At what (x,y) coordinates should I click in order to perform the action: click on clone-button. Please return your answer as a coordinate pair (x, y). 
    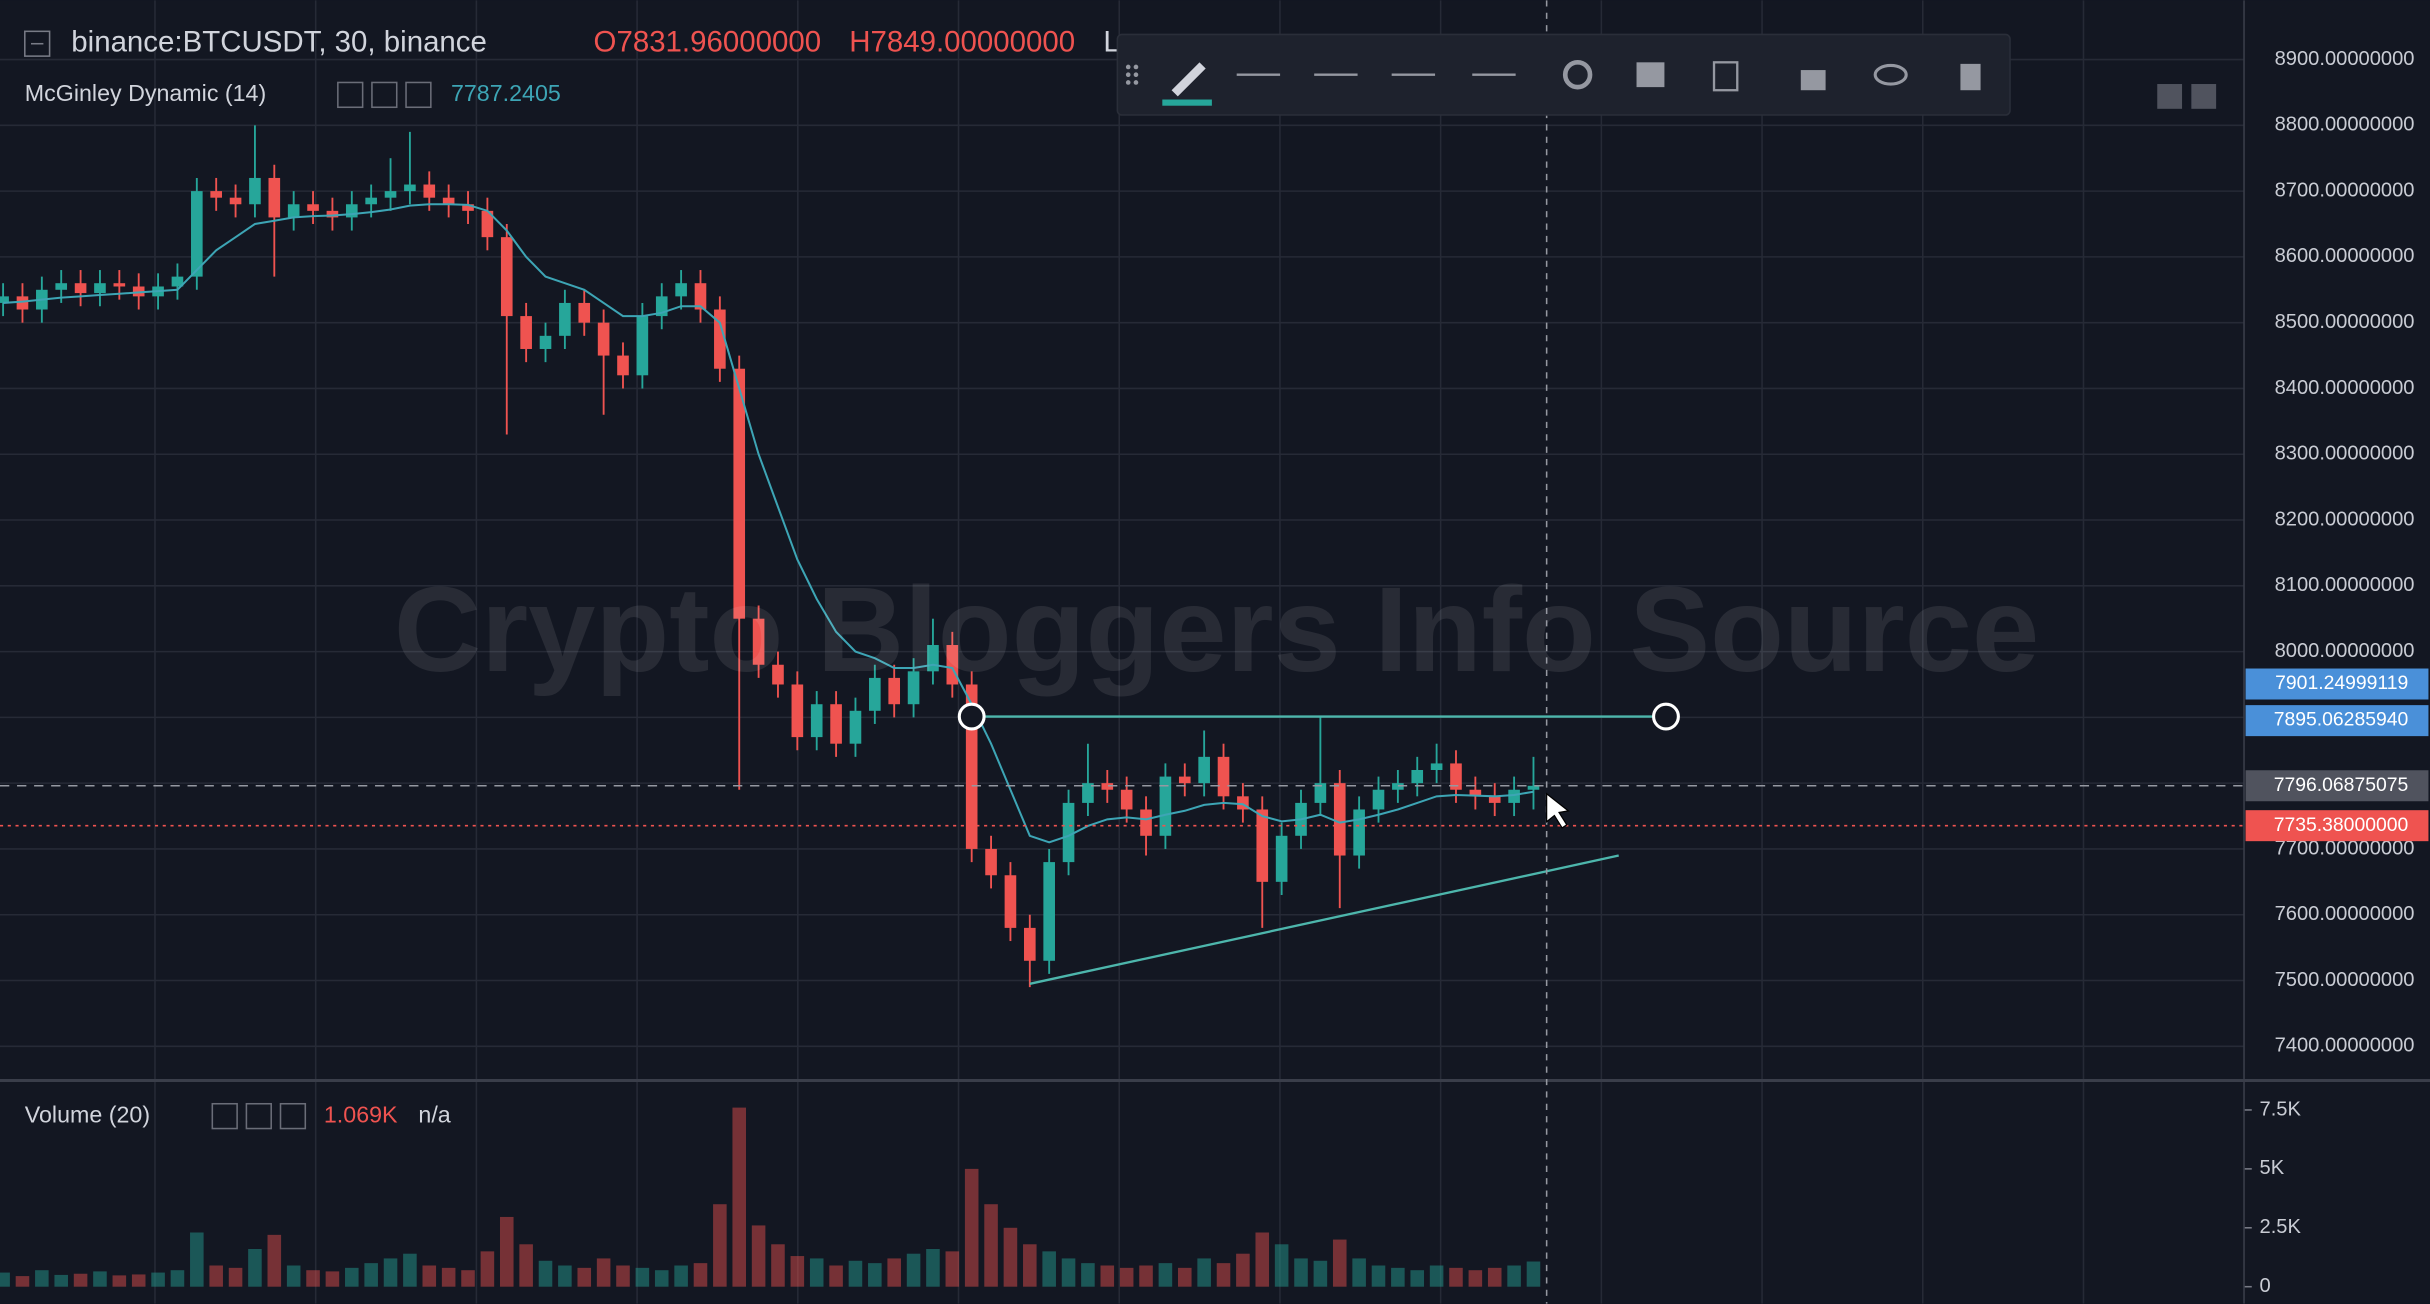
    Looking at the image, I should click on (1725, 76).